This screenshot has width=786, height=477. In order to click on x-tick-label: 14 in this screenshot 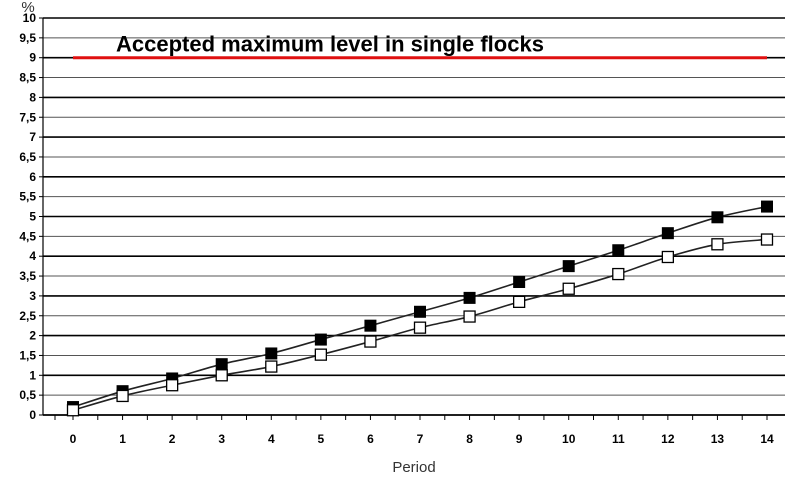, I will do `click(767, 439)`.